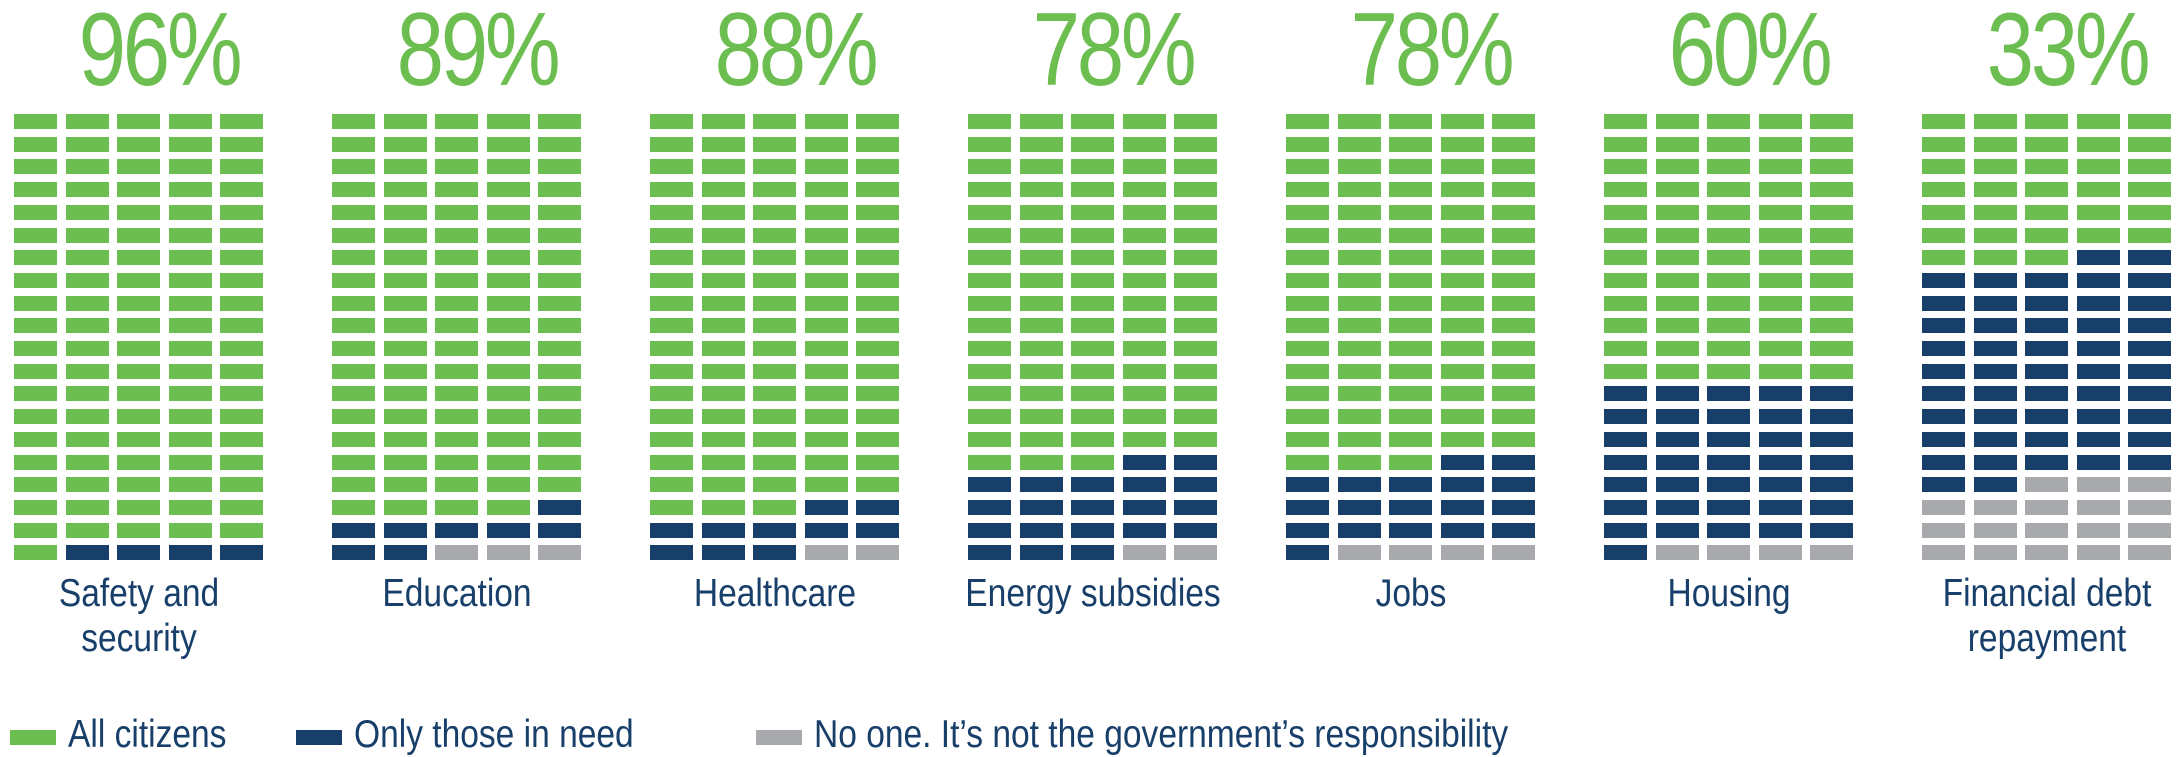  Describe the element at coordinates (1114, 54) in the screenshot. I see `percent-label: 78%` at that location.